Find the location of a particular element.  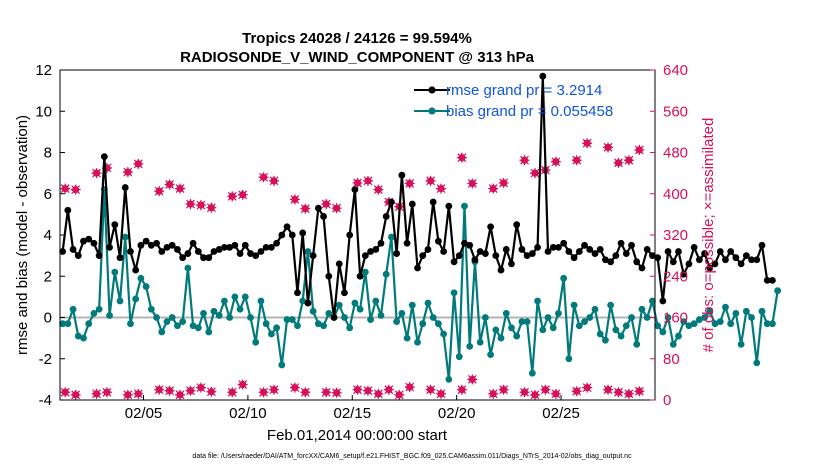

y-right-tick-label: 400 is located at coordinates (675, 194).